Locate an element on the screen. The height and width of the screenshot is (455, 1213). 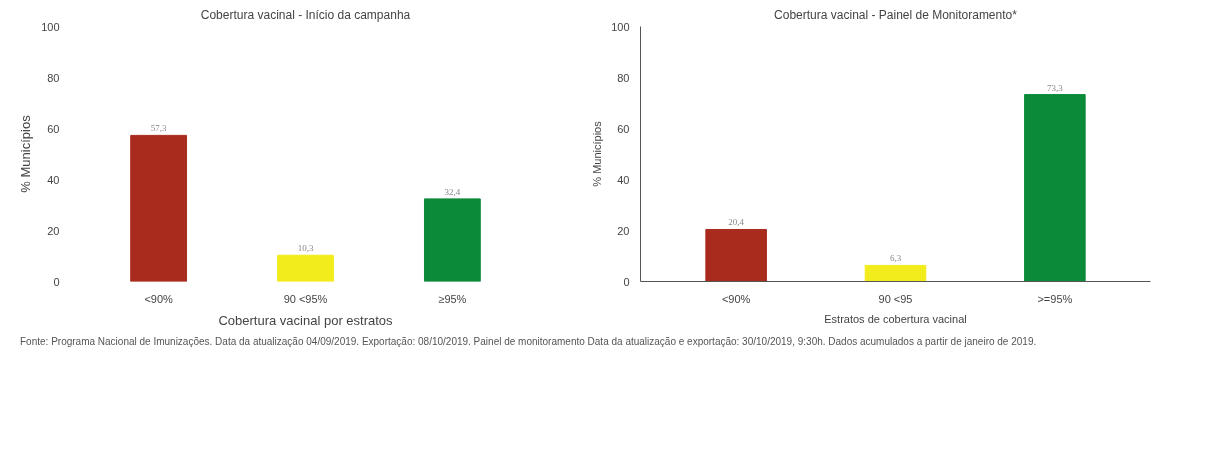
data-label: 20,4 is located at coordinates (736, 222).